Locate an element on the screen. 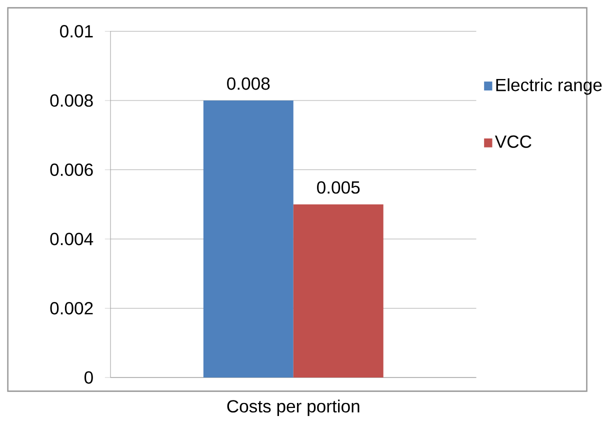  legend-label: Electric range is located at coordinates (549, 86).